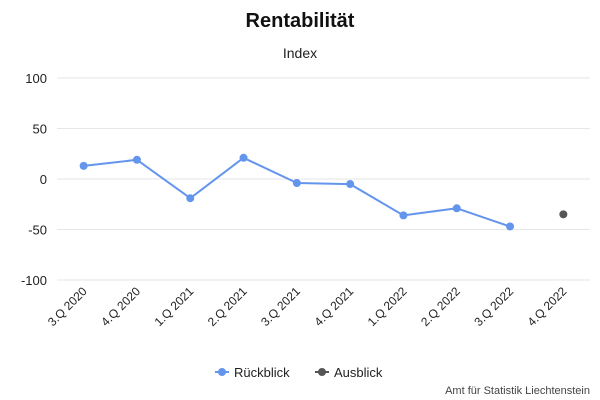  I want to click on chart-subtitle: Index, so click(300, 53).